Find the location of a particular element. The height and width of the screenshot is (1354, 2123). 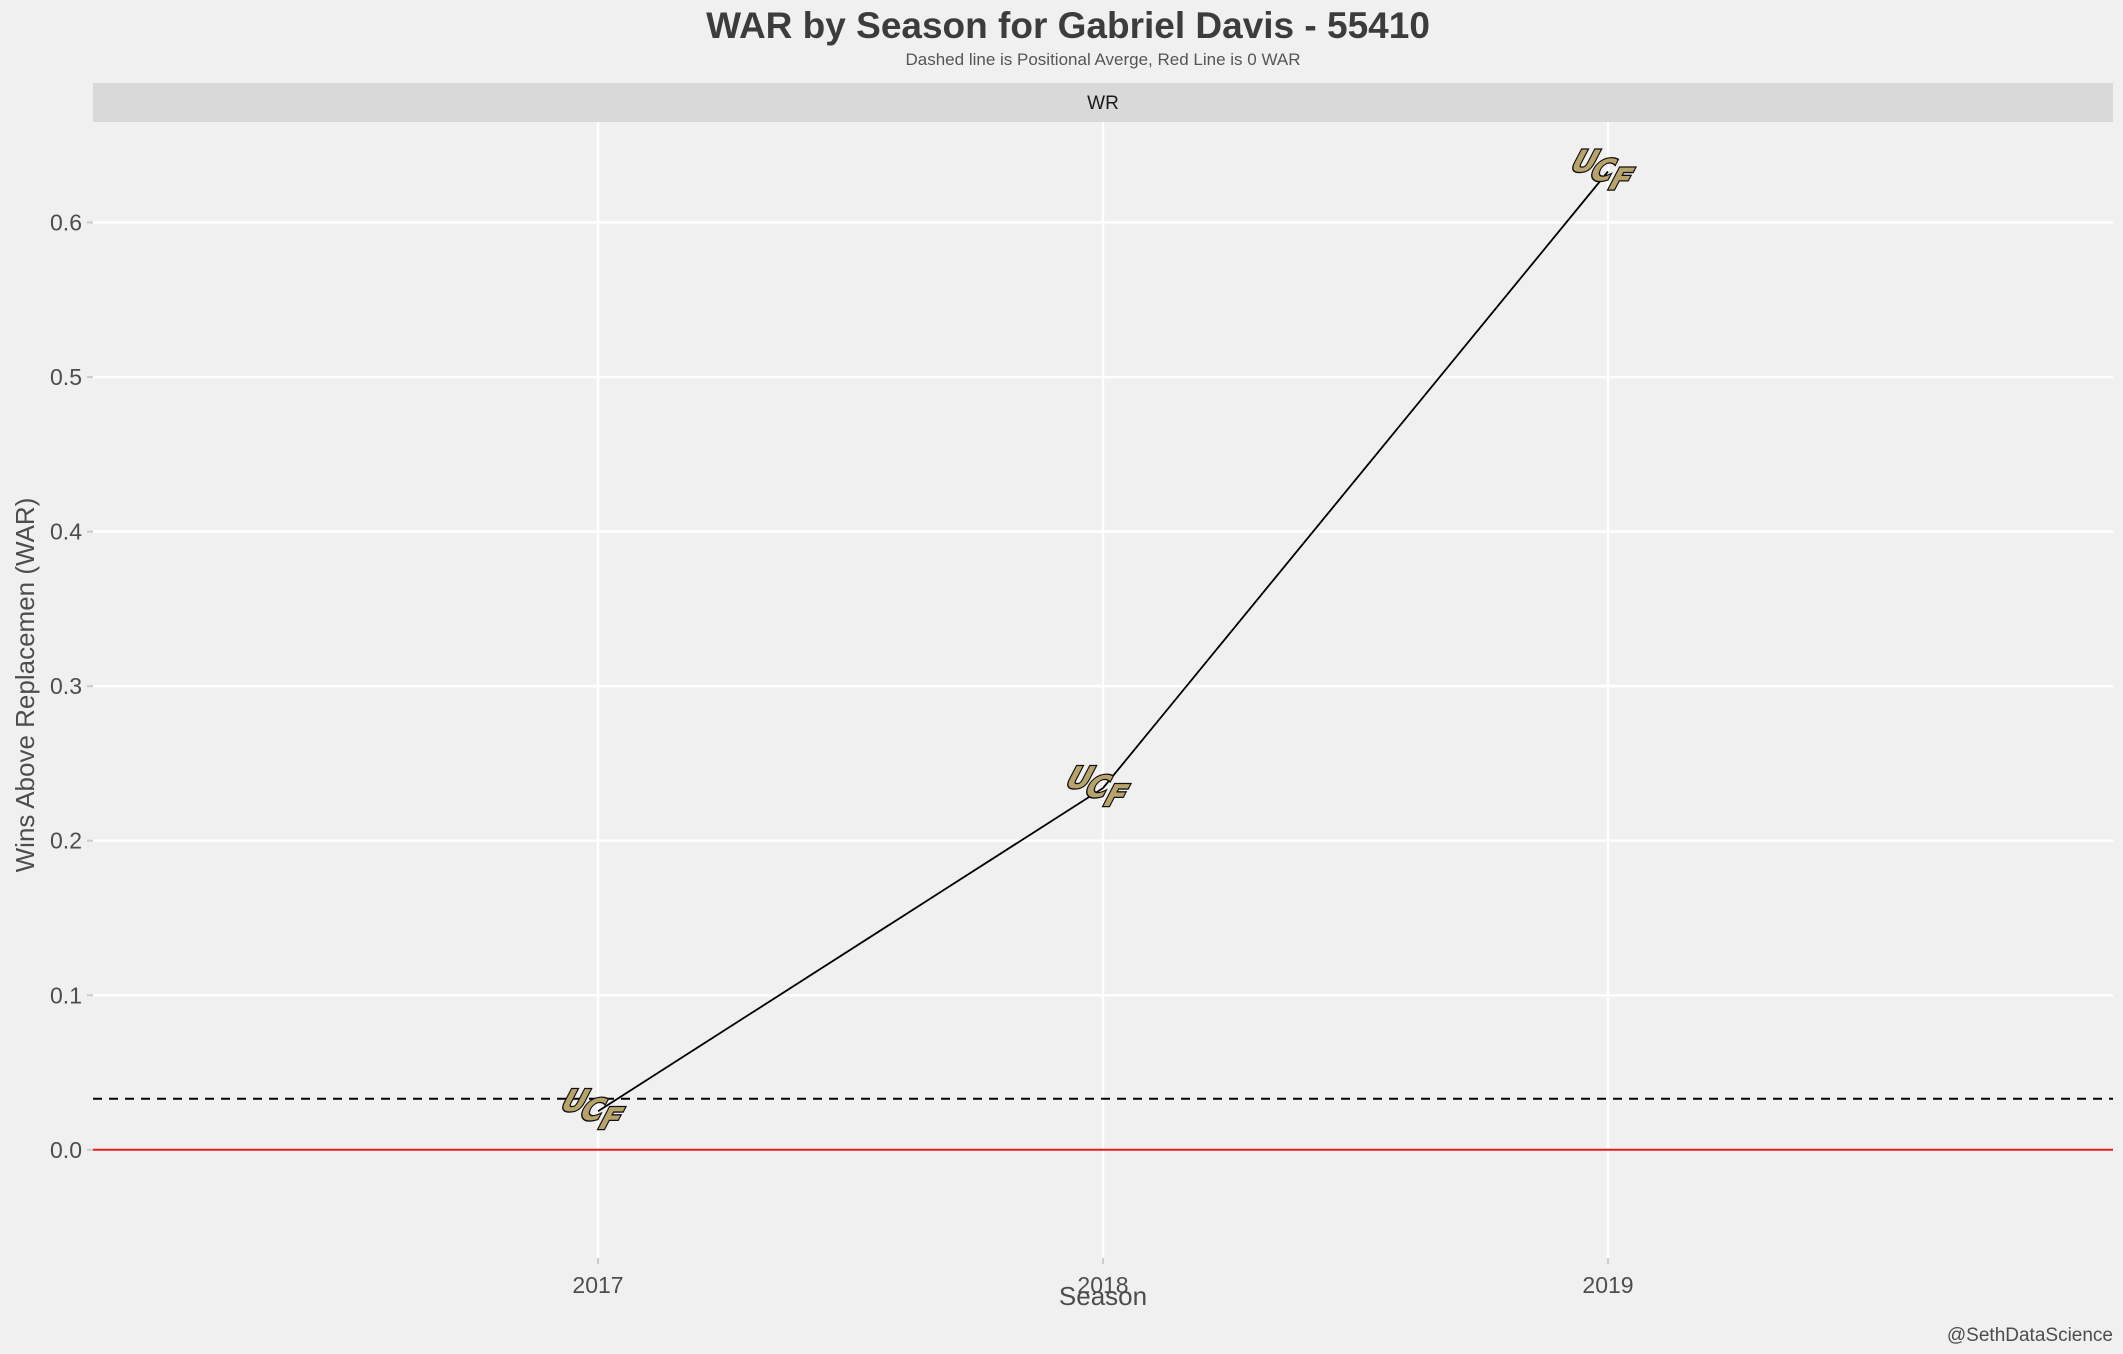

y-tick-label: 0.5 is located at coordinates (66, 377).